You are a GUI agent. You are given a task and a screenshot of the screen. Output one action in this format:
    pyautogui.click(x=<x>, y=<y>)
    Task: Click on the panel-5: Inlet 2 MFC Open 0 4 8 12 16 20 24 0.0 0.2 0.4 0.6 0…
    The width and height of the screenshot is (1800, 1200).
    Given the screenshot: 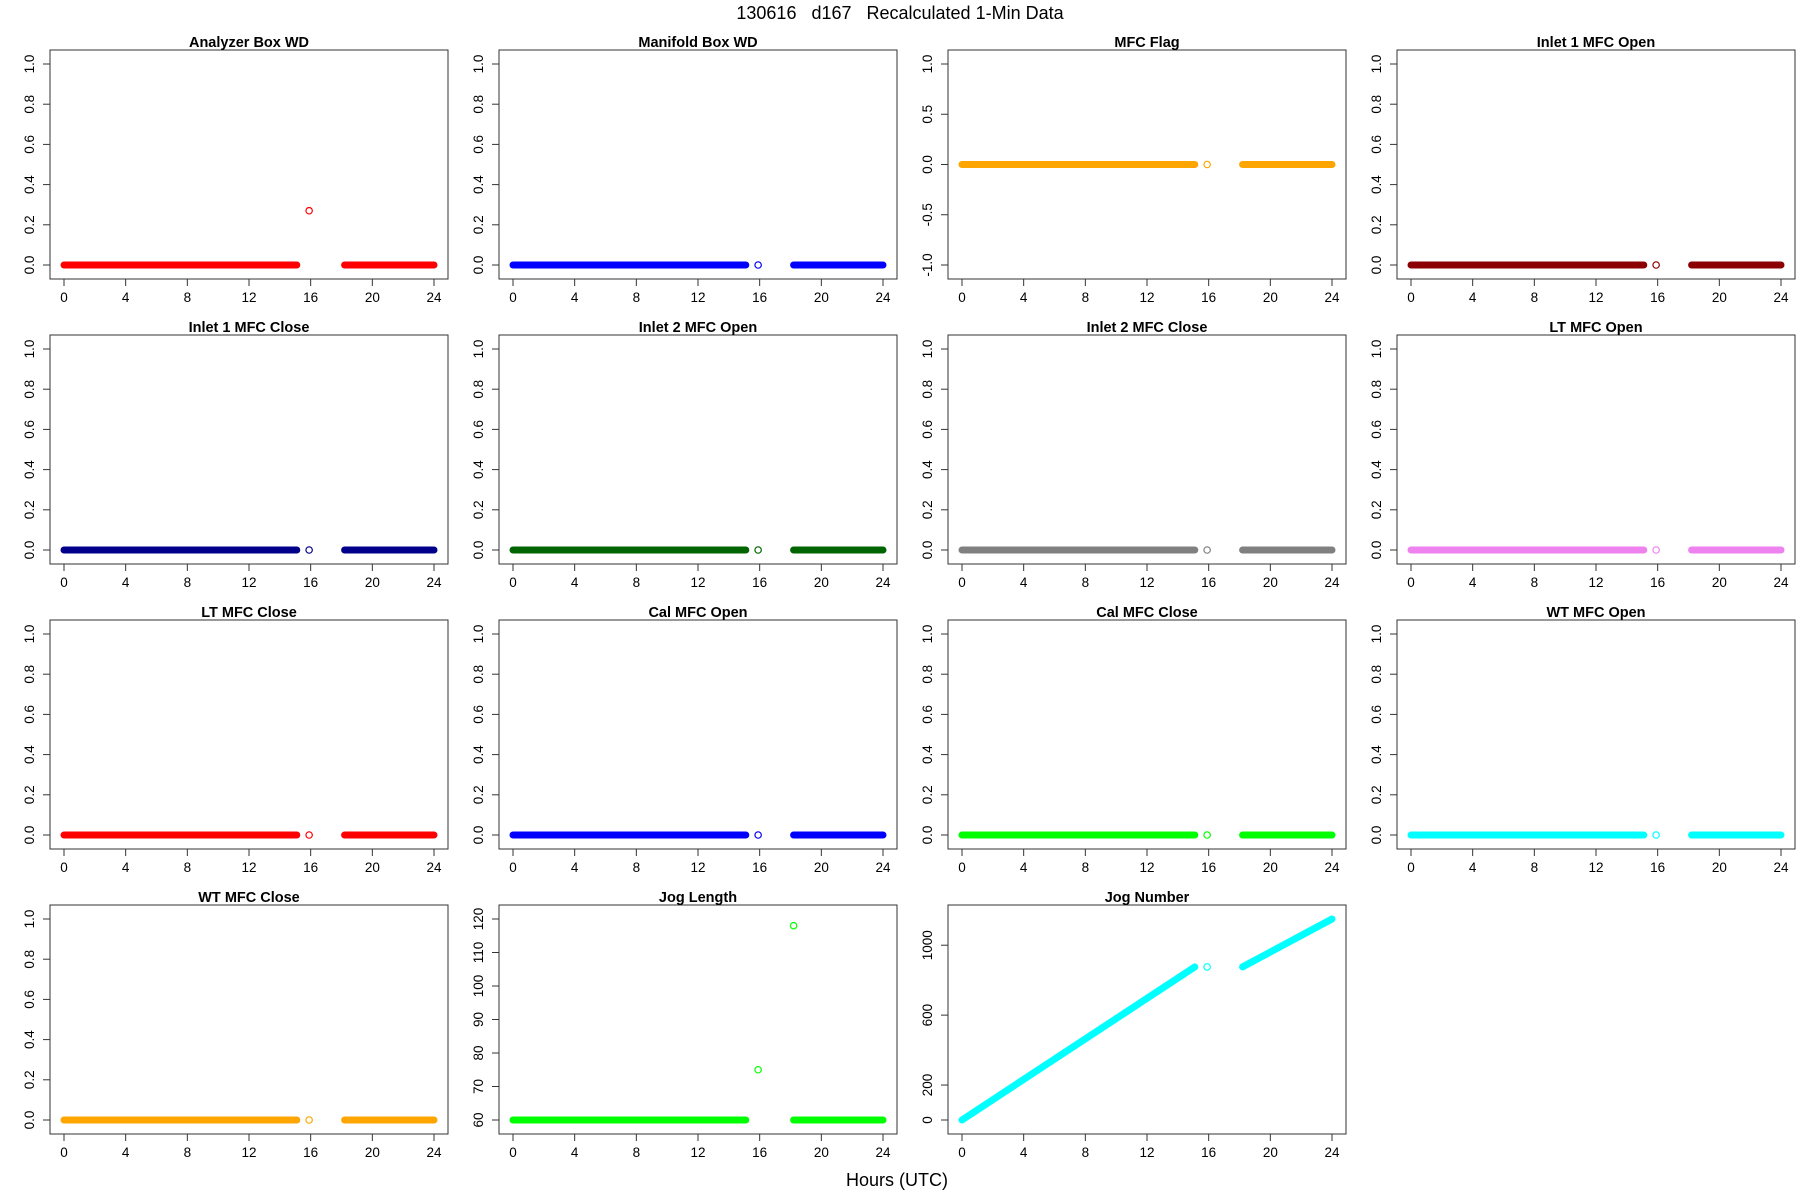 What is the action you would take?
    pyautogui.click(x=684, y=455)
    